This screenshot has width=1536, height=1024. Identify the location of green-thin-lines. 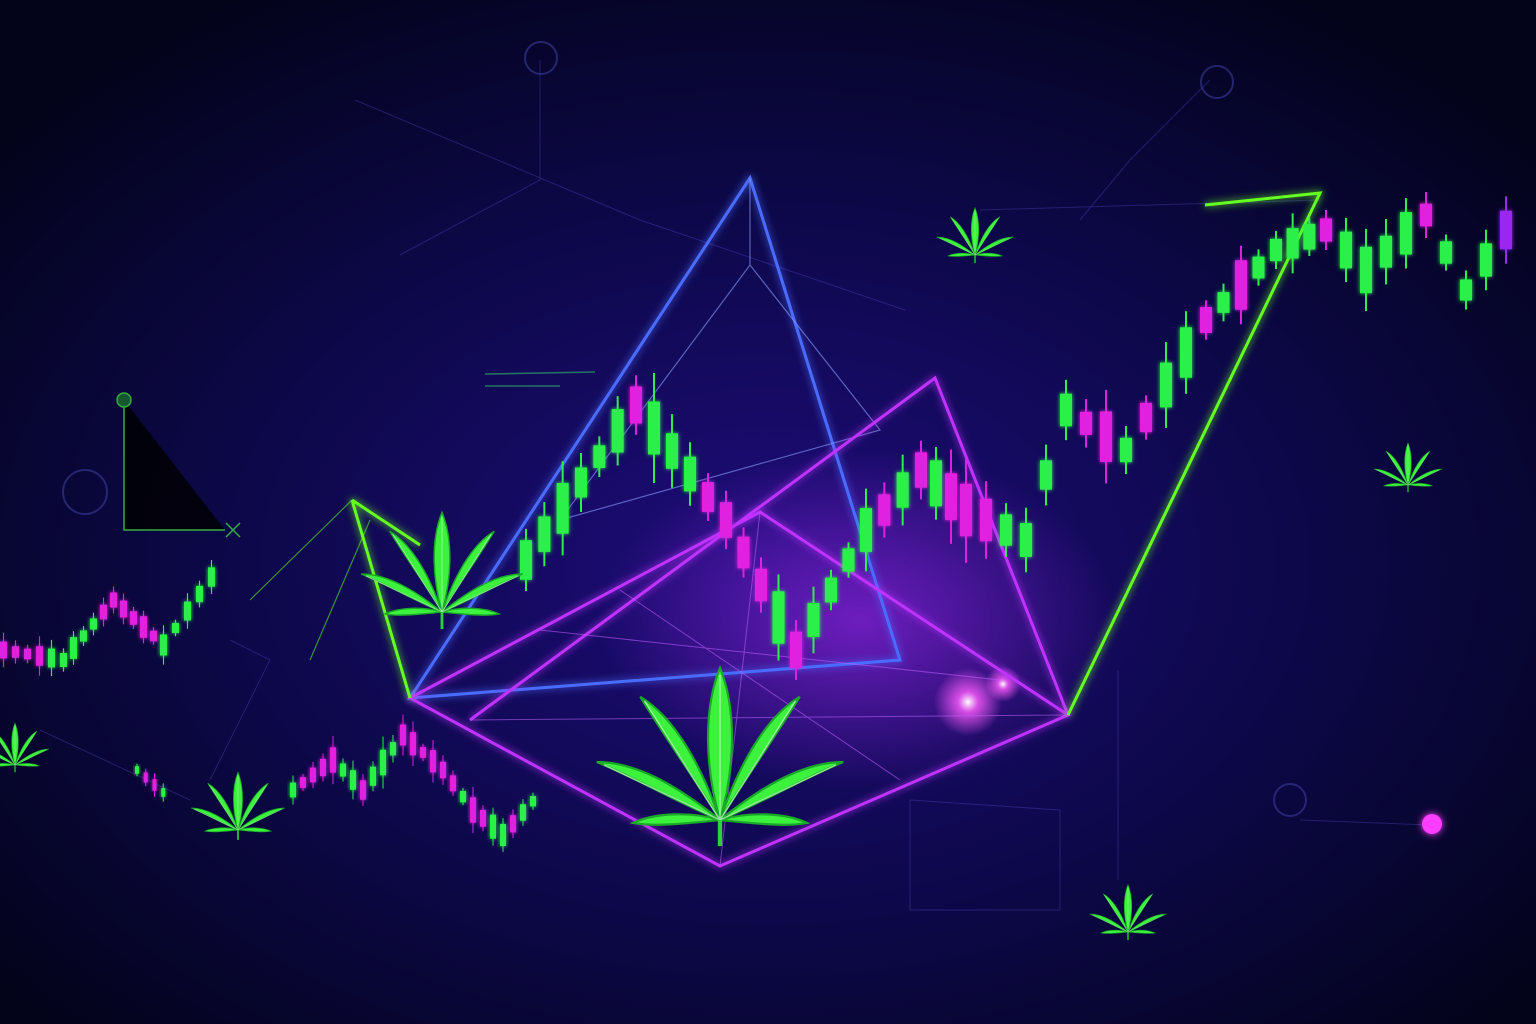
(310, 580).